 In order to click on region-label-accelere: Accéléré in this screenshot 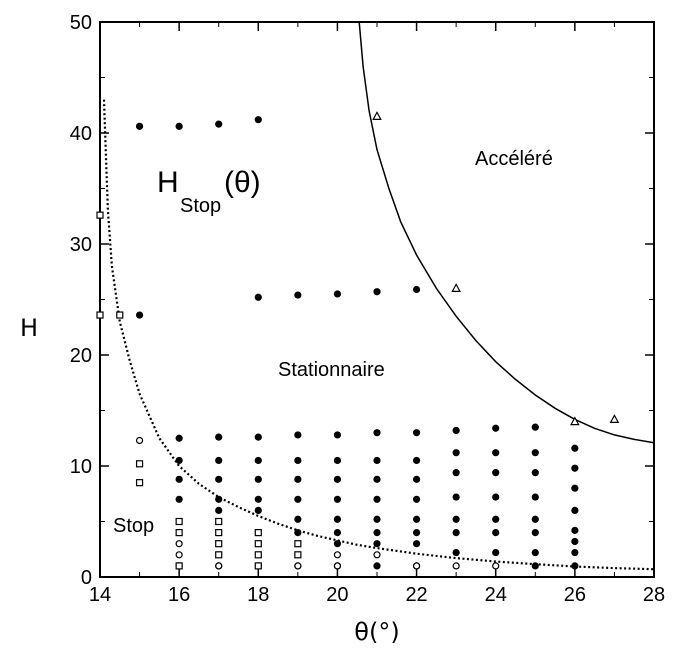, I will do `click(514, 159)`.